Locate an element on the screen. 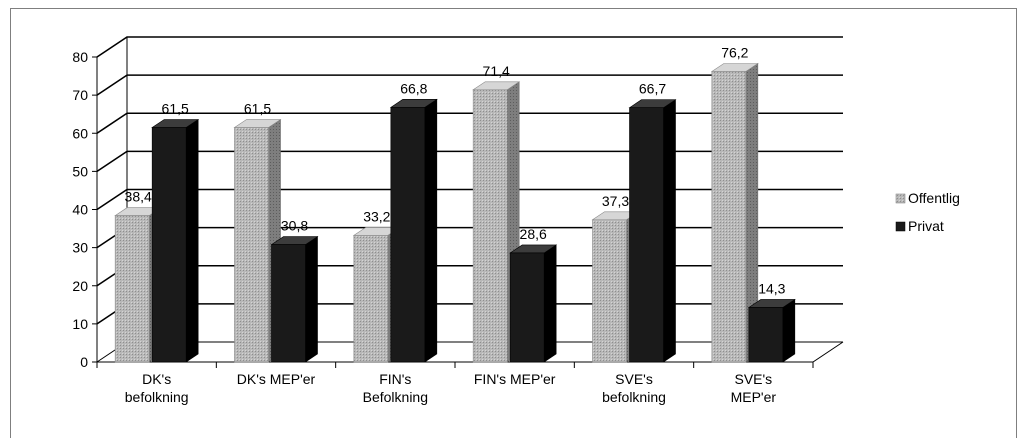 The image size is (1025, 438). legend-swatch-privat is located at coordinates (900, 226).